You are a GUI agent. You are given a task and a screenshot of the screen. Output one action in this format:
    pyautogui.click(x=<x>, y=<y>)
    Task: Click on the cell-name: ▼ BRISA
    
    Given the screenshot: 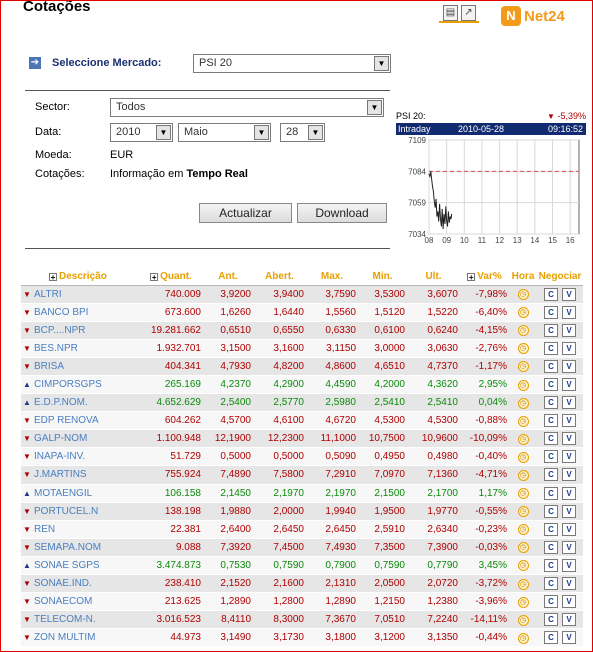 What is the action you would take?
    pyautogui.click(x=80, y=366)
    